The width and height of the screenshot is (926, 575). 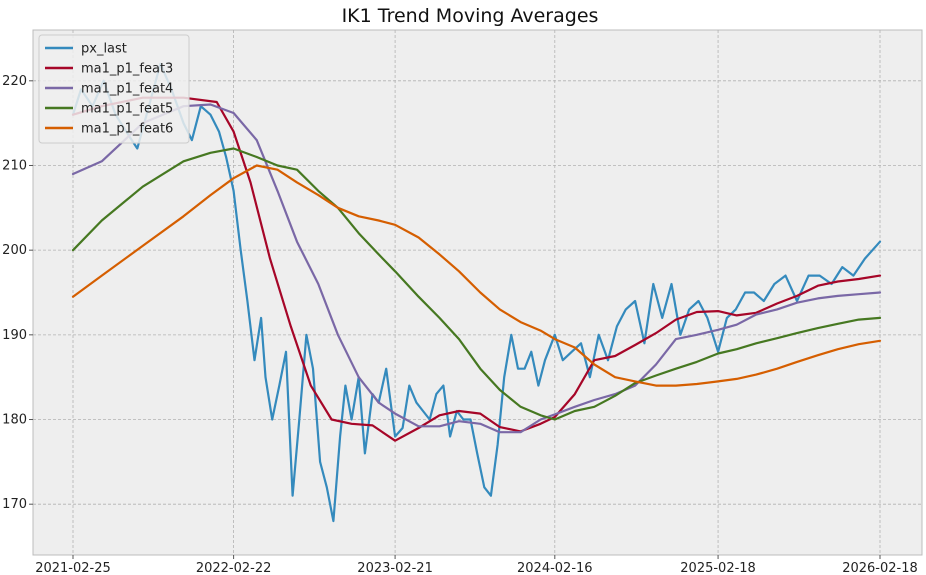 I want to click on legend-label: ma1_p1_feat4, so click(x=127, y=89).